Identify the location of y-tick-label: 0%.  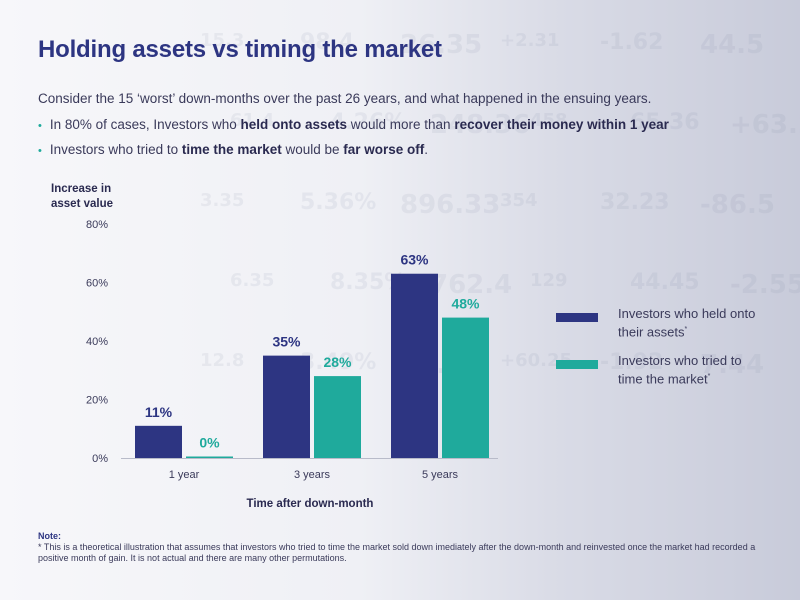
(100, 459).